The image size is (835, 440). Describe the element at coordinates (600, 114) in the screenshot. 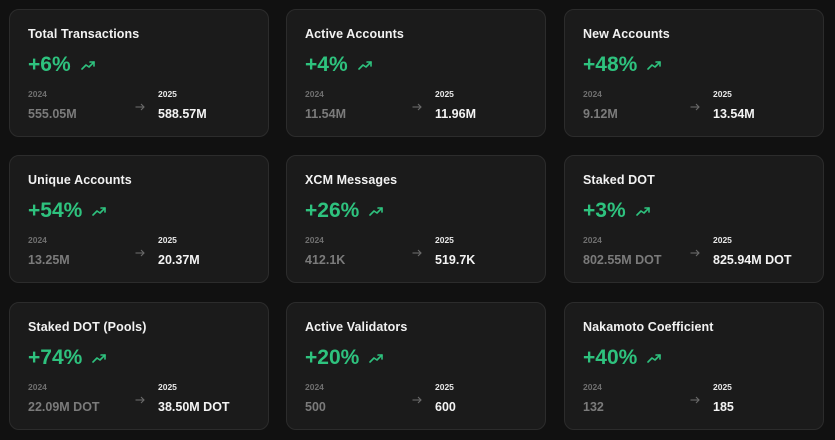

I see `from-year-value: 9.12M` at that location.